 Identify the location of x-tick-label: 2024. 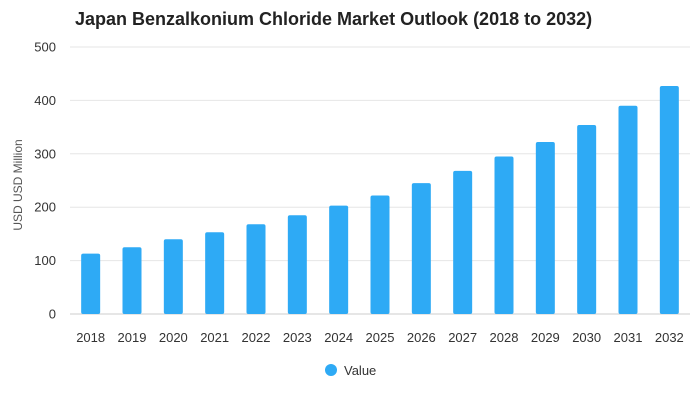
(338, 337).